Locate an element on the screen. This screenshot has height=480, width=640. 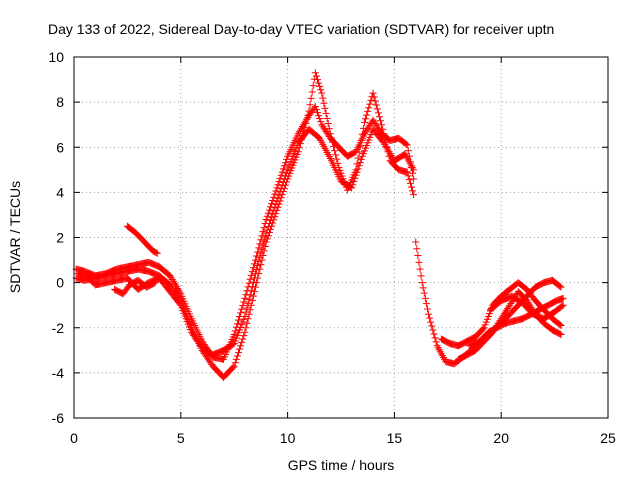
x-tick-label: 0 is located at coordinates (74, 438).